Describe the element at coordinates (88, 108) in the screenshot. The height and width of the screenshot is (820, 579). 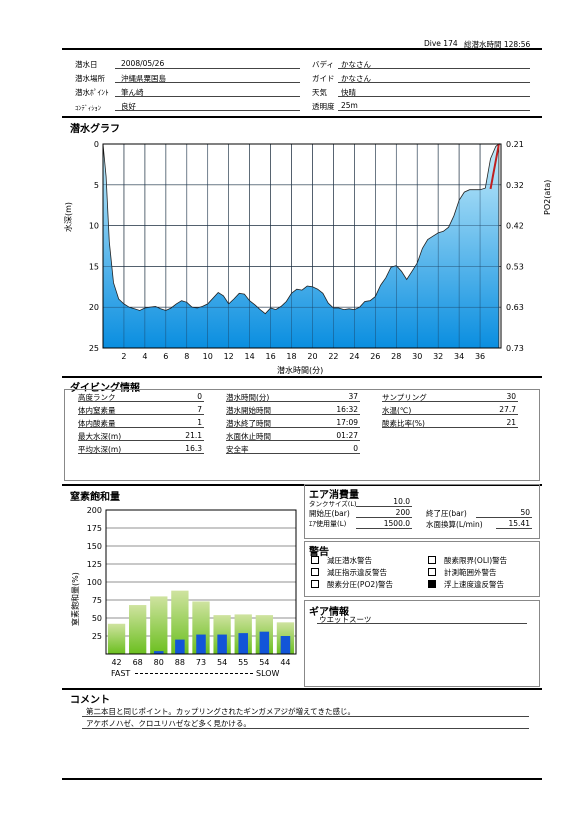
I see `condition-label: ｺﾝﾃﾞｨｼｮﾝ` at that location.